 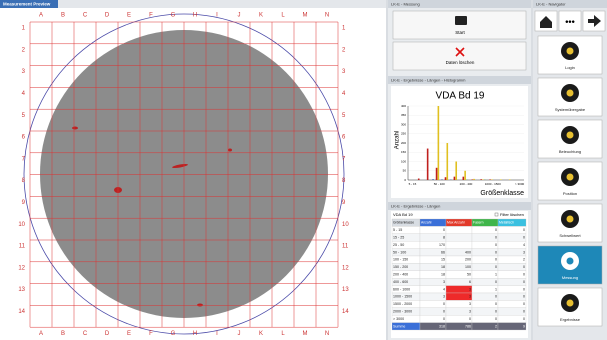 I want to click on panel-title: LK-E - Ergebnisse - Längen - Histogramm, so click(x=428, y=80).